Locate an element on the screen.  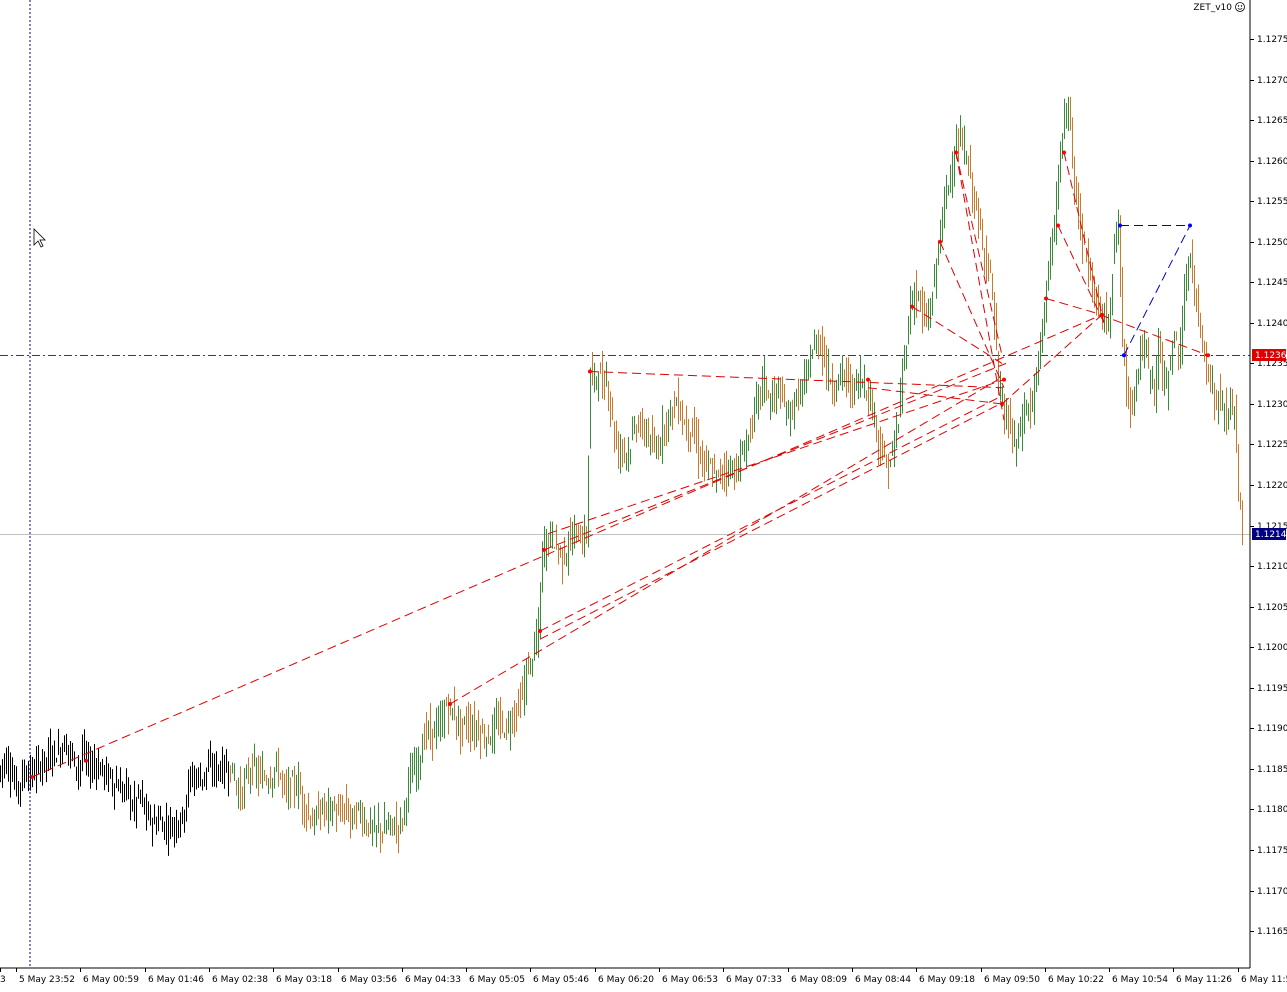
time-tick-label: 6 May 06:53 is located at coordinates (690, 980).